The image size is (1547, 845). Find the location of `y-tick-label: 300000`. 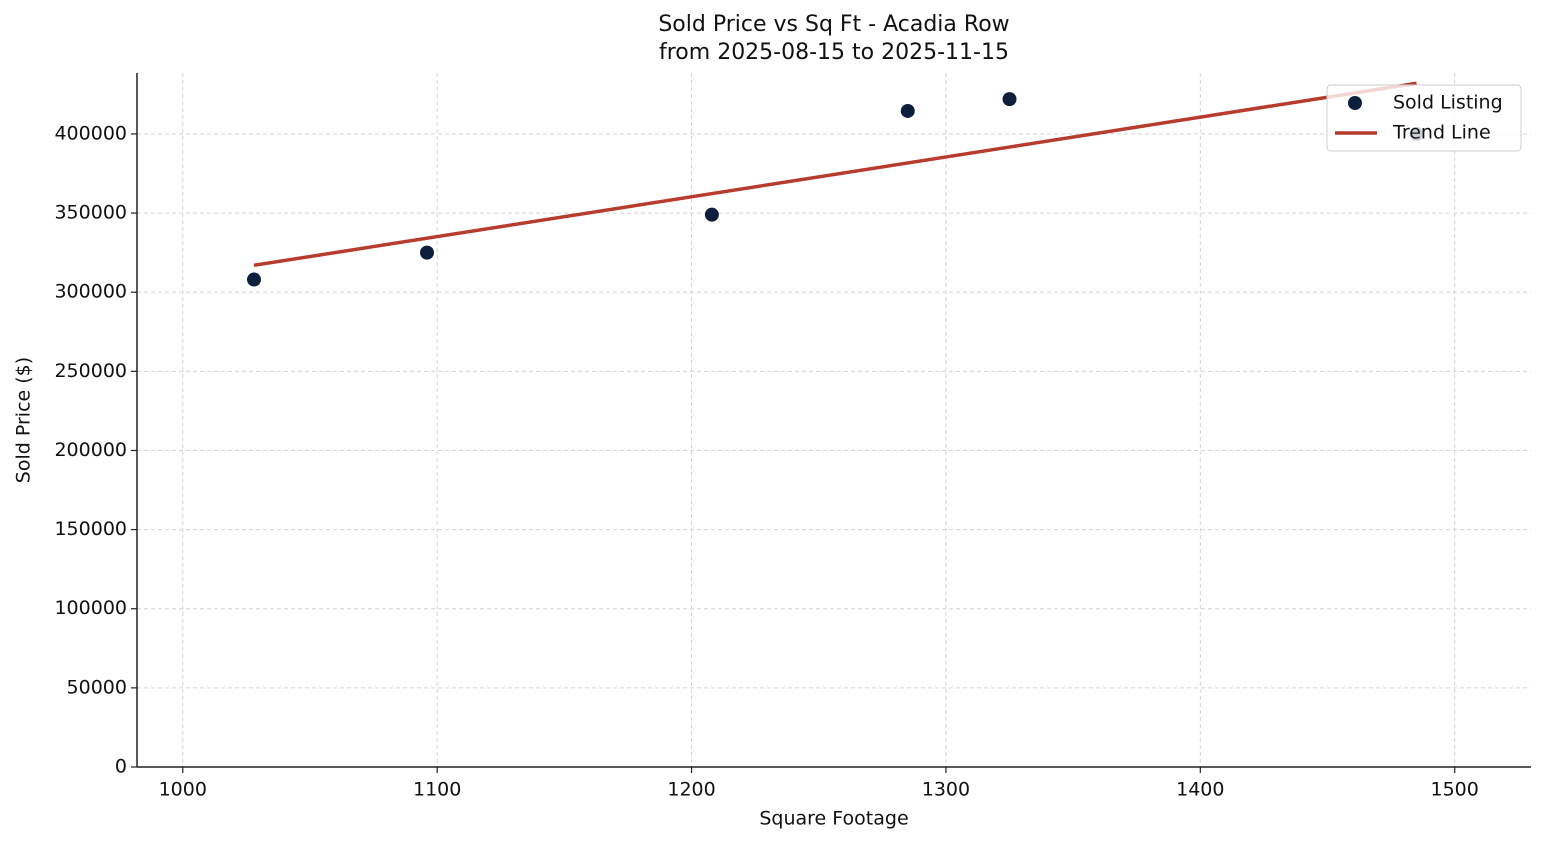

y-tick-label: 300000 is located at coordinates (90, 292).